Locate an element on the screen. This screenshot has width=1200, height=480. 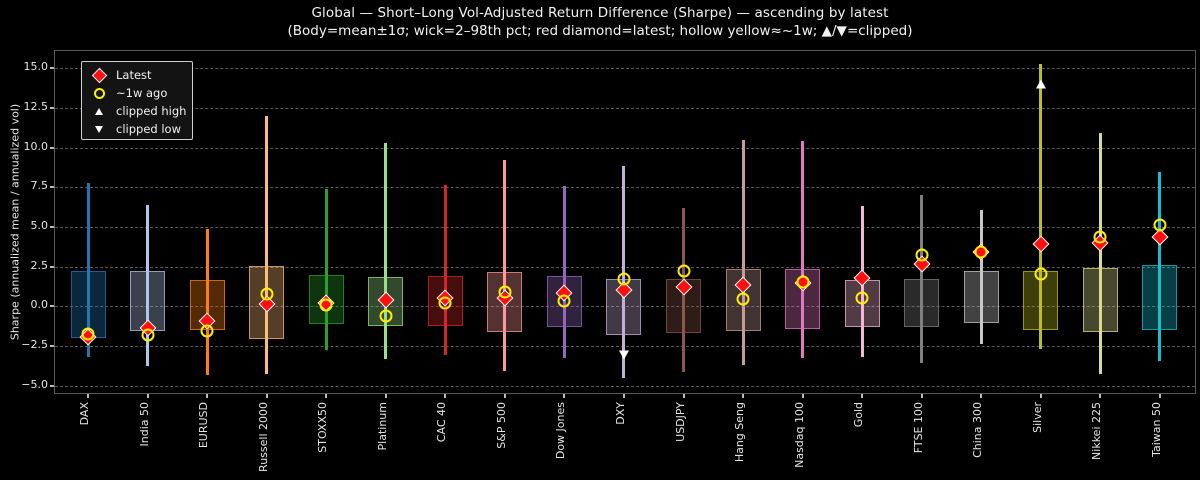
y-tick-label: −5.0 is located at coordinates (34, 384).